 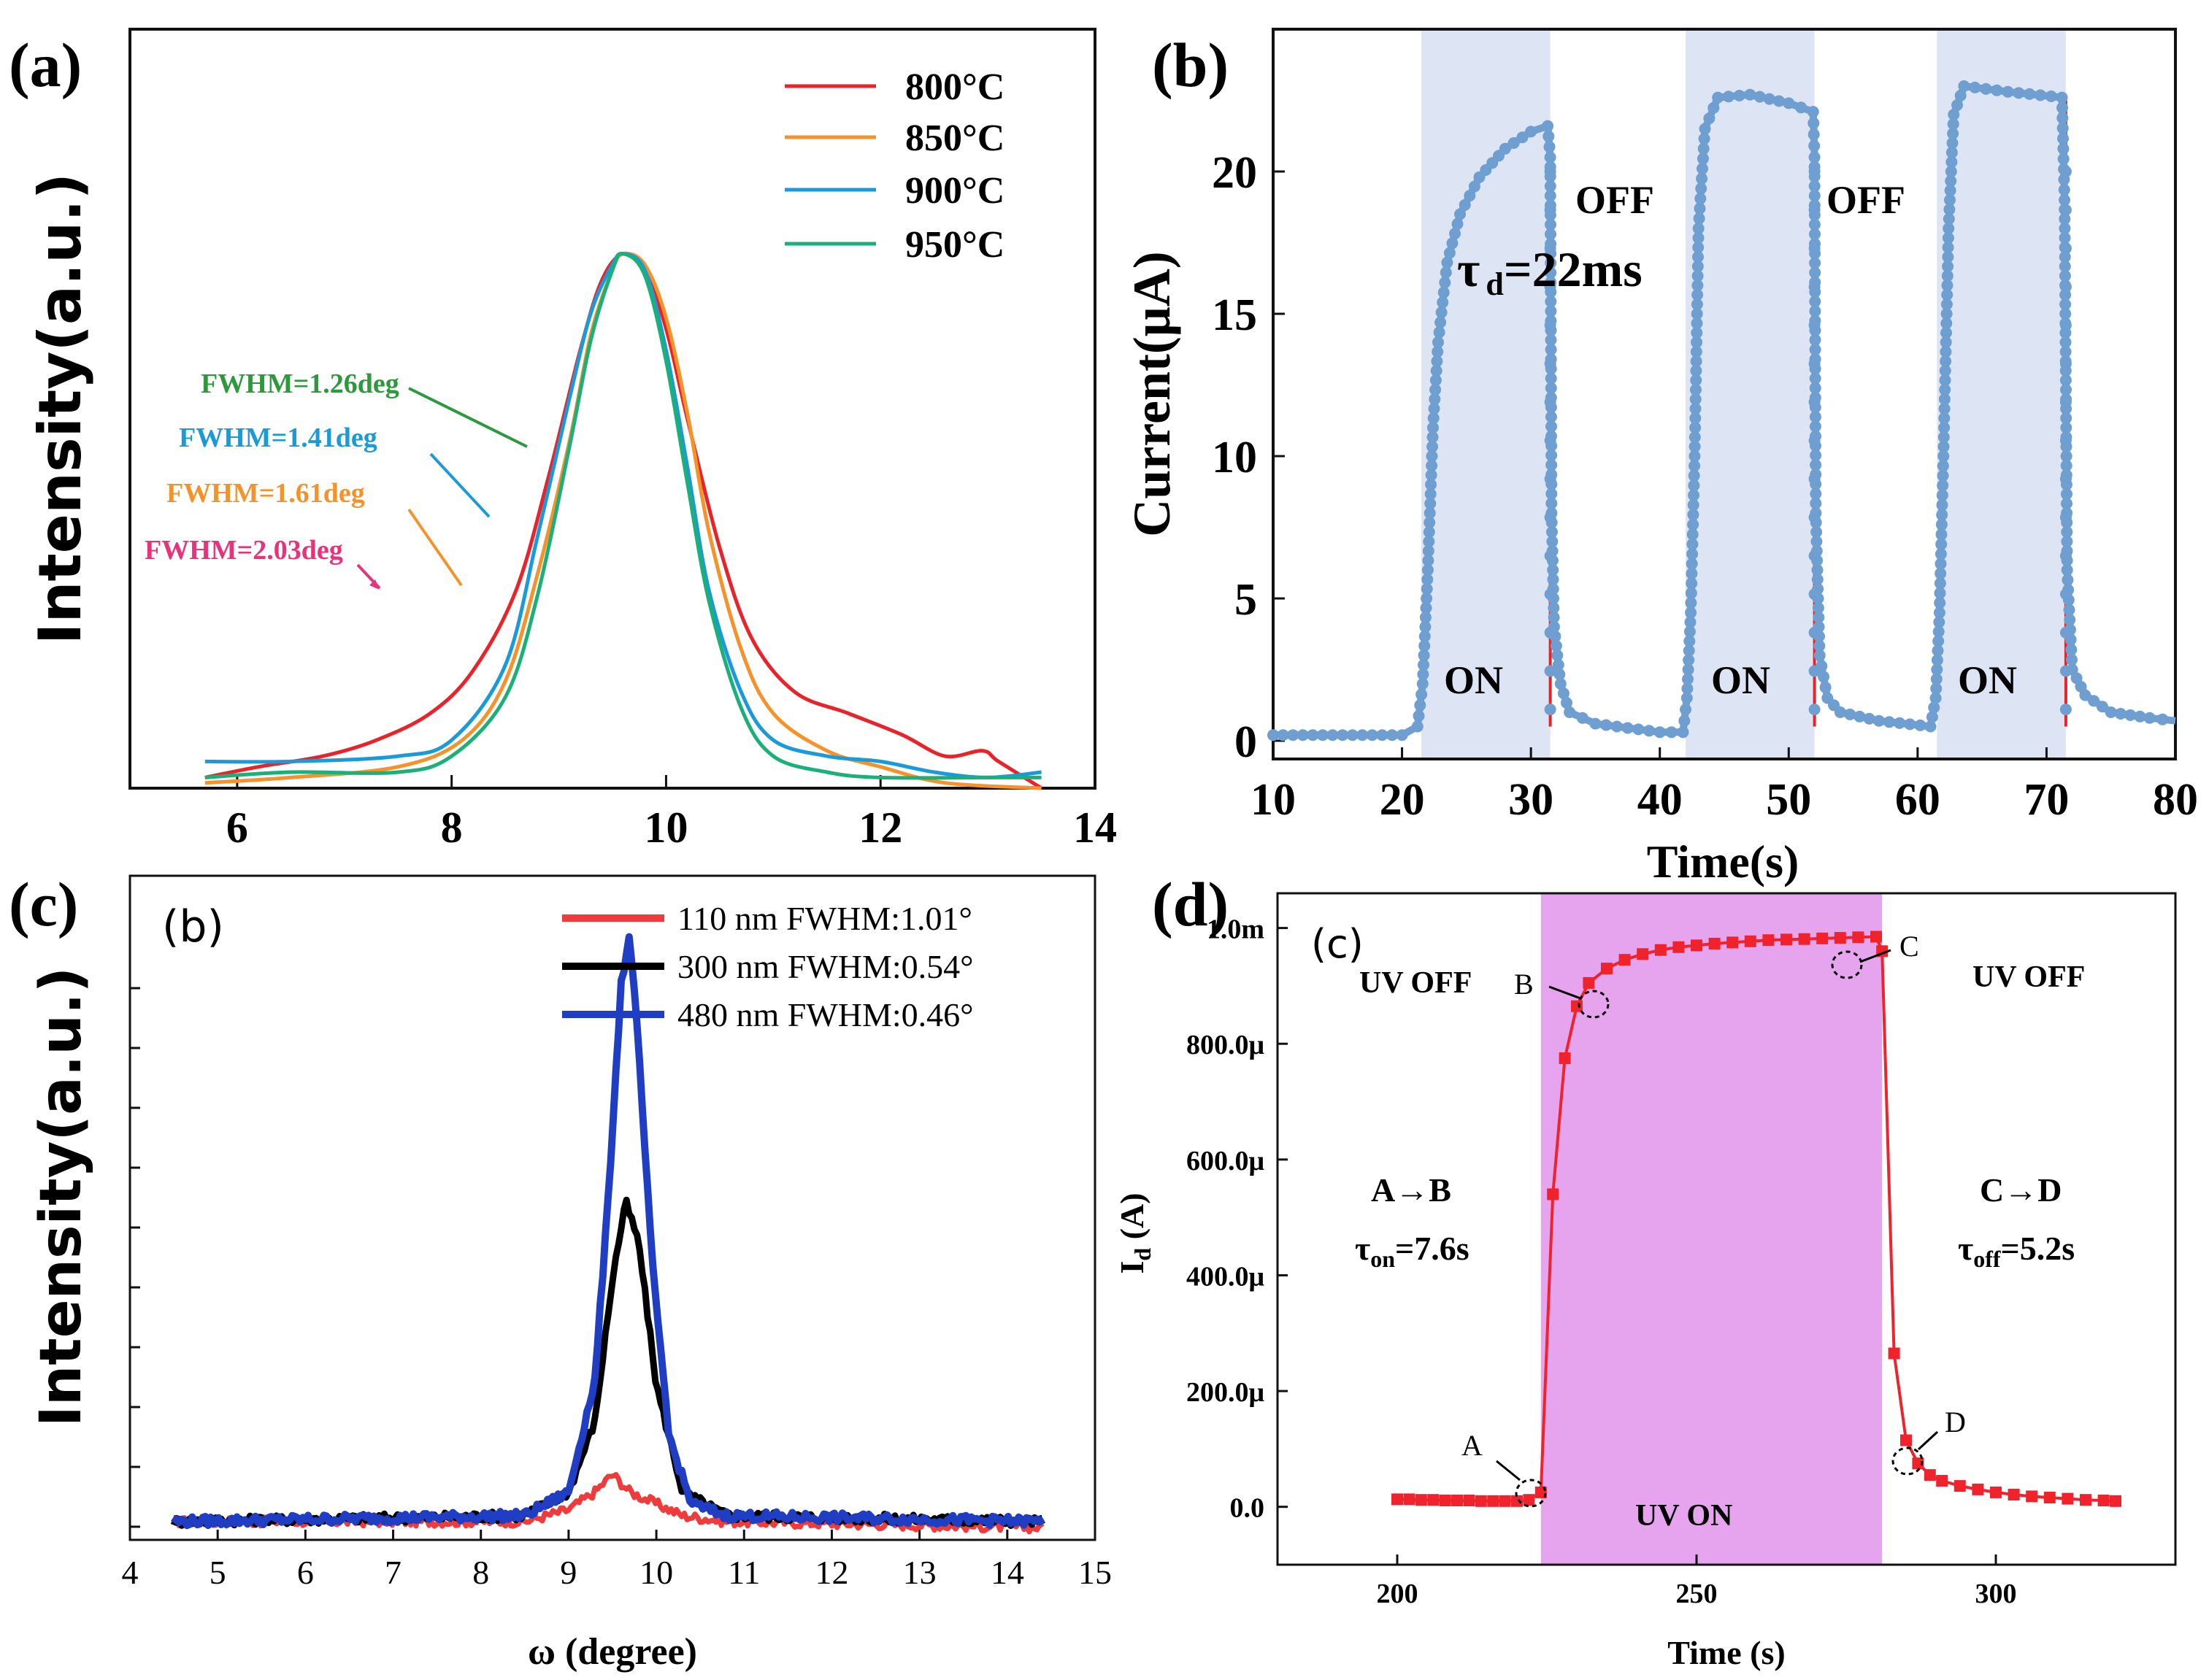 What do you see at coordinates (1412, 1251) in the screenshot?
I see `label-tau-on: τon=7.6s` at bounding box center [1412, 1251].